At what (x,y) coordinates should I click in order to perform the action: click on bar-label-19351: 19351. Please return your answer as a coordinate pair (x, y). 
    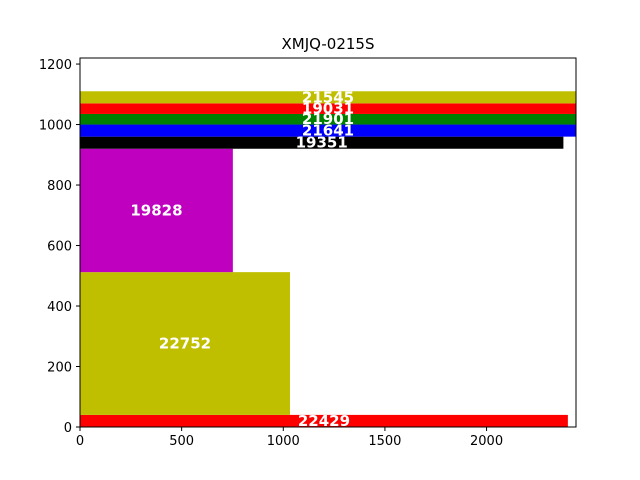
    Looking at the image, I should click on (322, 143).